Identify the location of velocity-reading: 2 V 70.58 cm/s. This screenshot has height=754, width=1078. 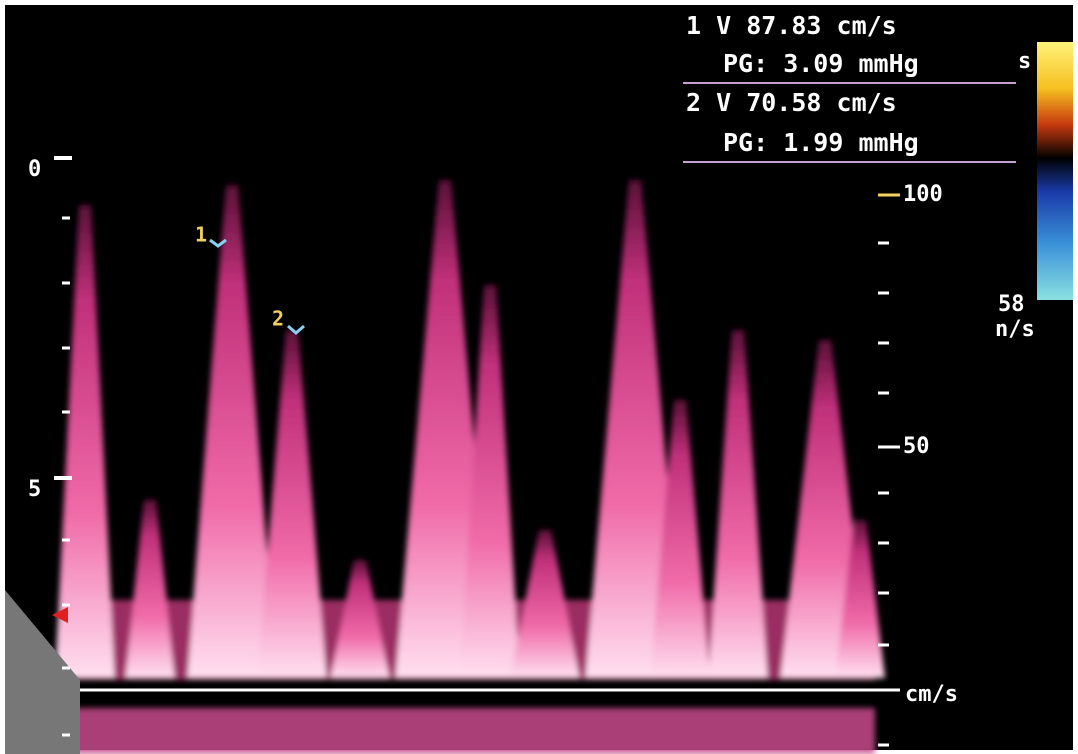
(791, 102).